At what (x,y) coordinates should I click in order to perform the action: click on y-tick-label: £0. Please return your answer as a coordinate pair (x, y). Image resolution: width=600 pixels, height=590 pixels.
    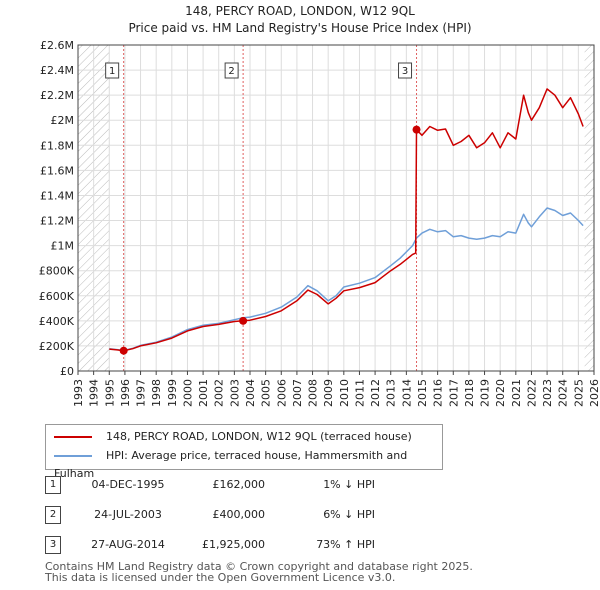
    Looking at the image, I should click on (67, 371).